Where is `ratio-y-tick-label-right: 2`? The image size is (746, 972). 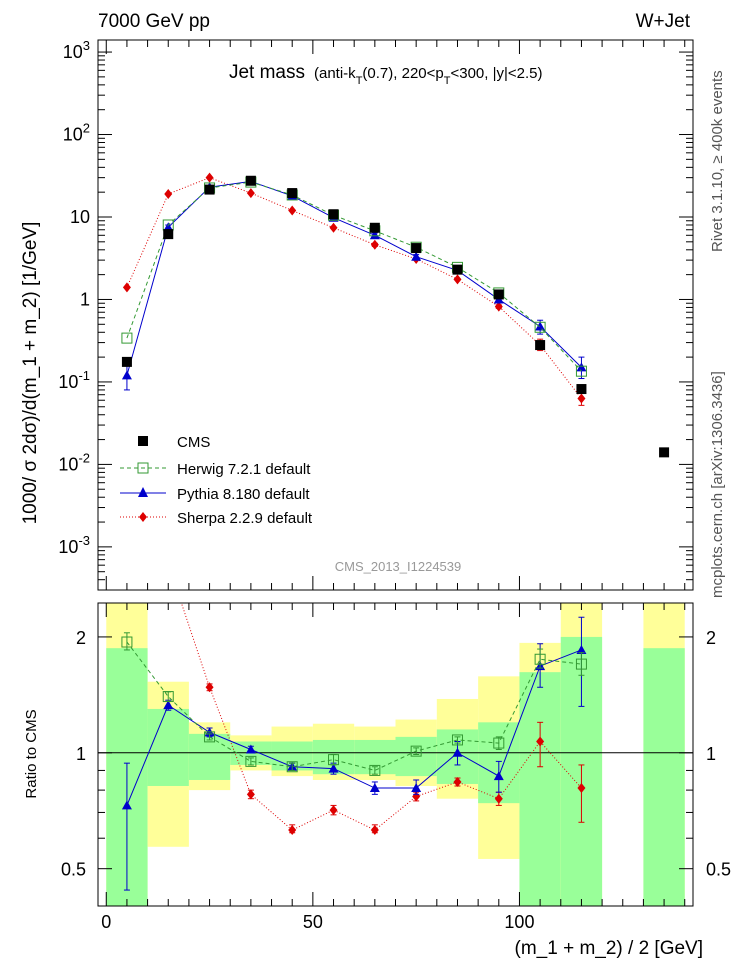 ratio-y-tick-label-right: 2 is located at coordinates (711, 638).